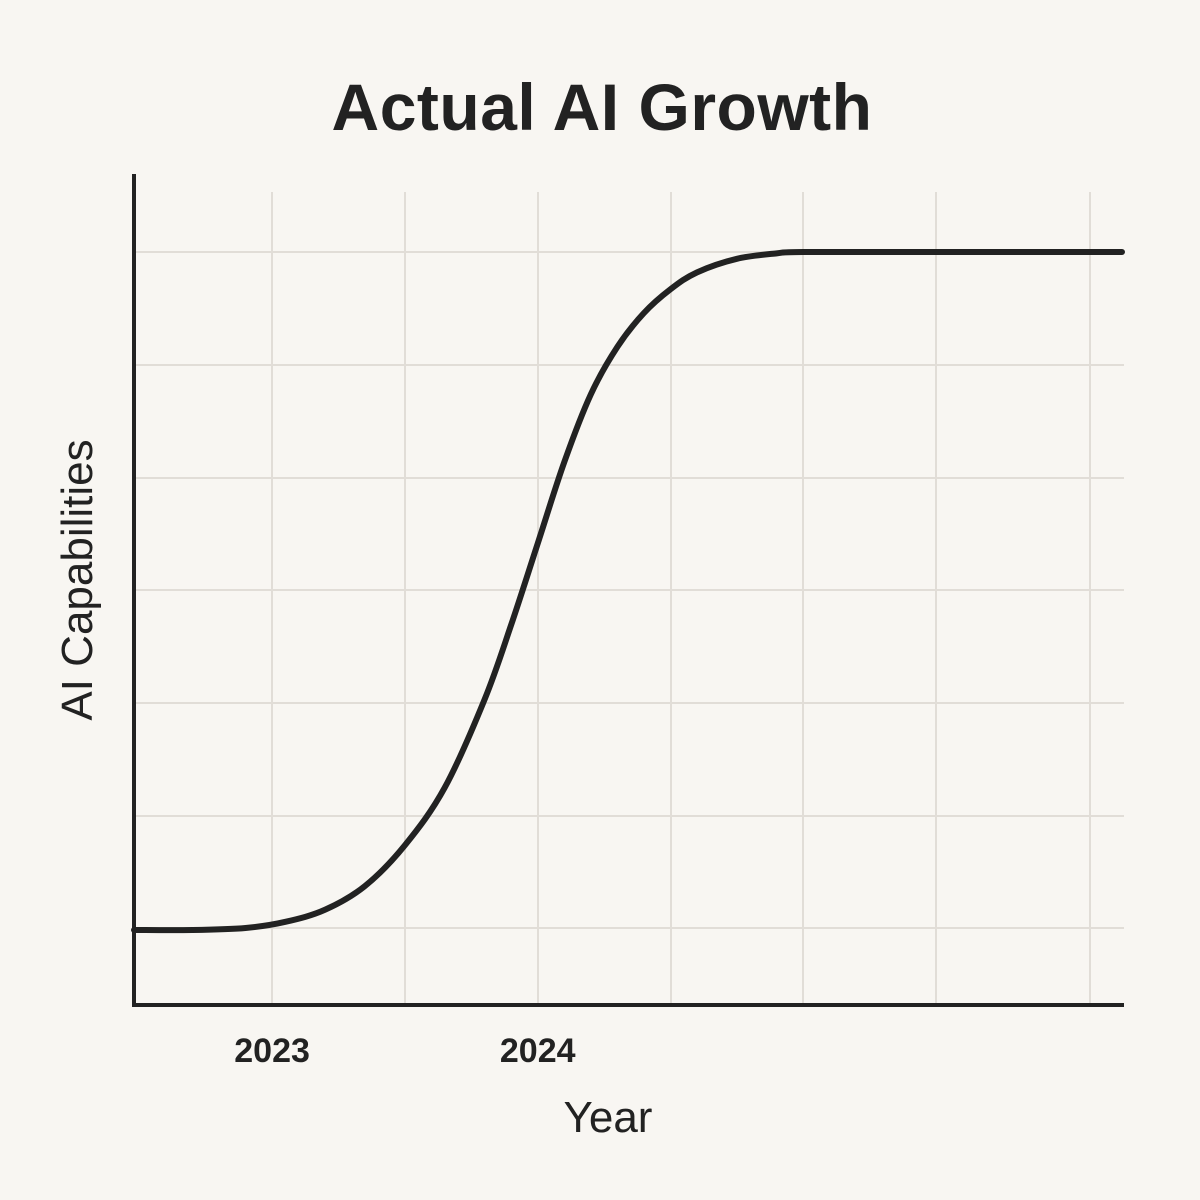 The width and height of the screenshot is (1200, 1200). What do you see at coordinates (404, 1051) in the screenshot?
I see `x-tick-labels: 2023 2024` at bounding box center [404, 1051].